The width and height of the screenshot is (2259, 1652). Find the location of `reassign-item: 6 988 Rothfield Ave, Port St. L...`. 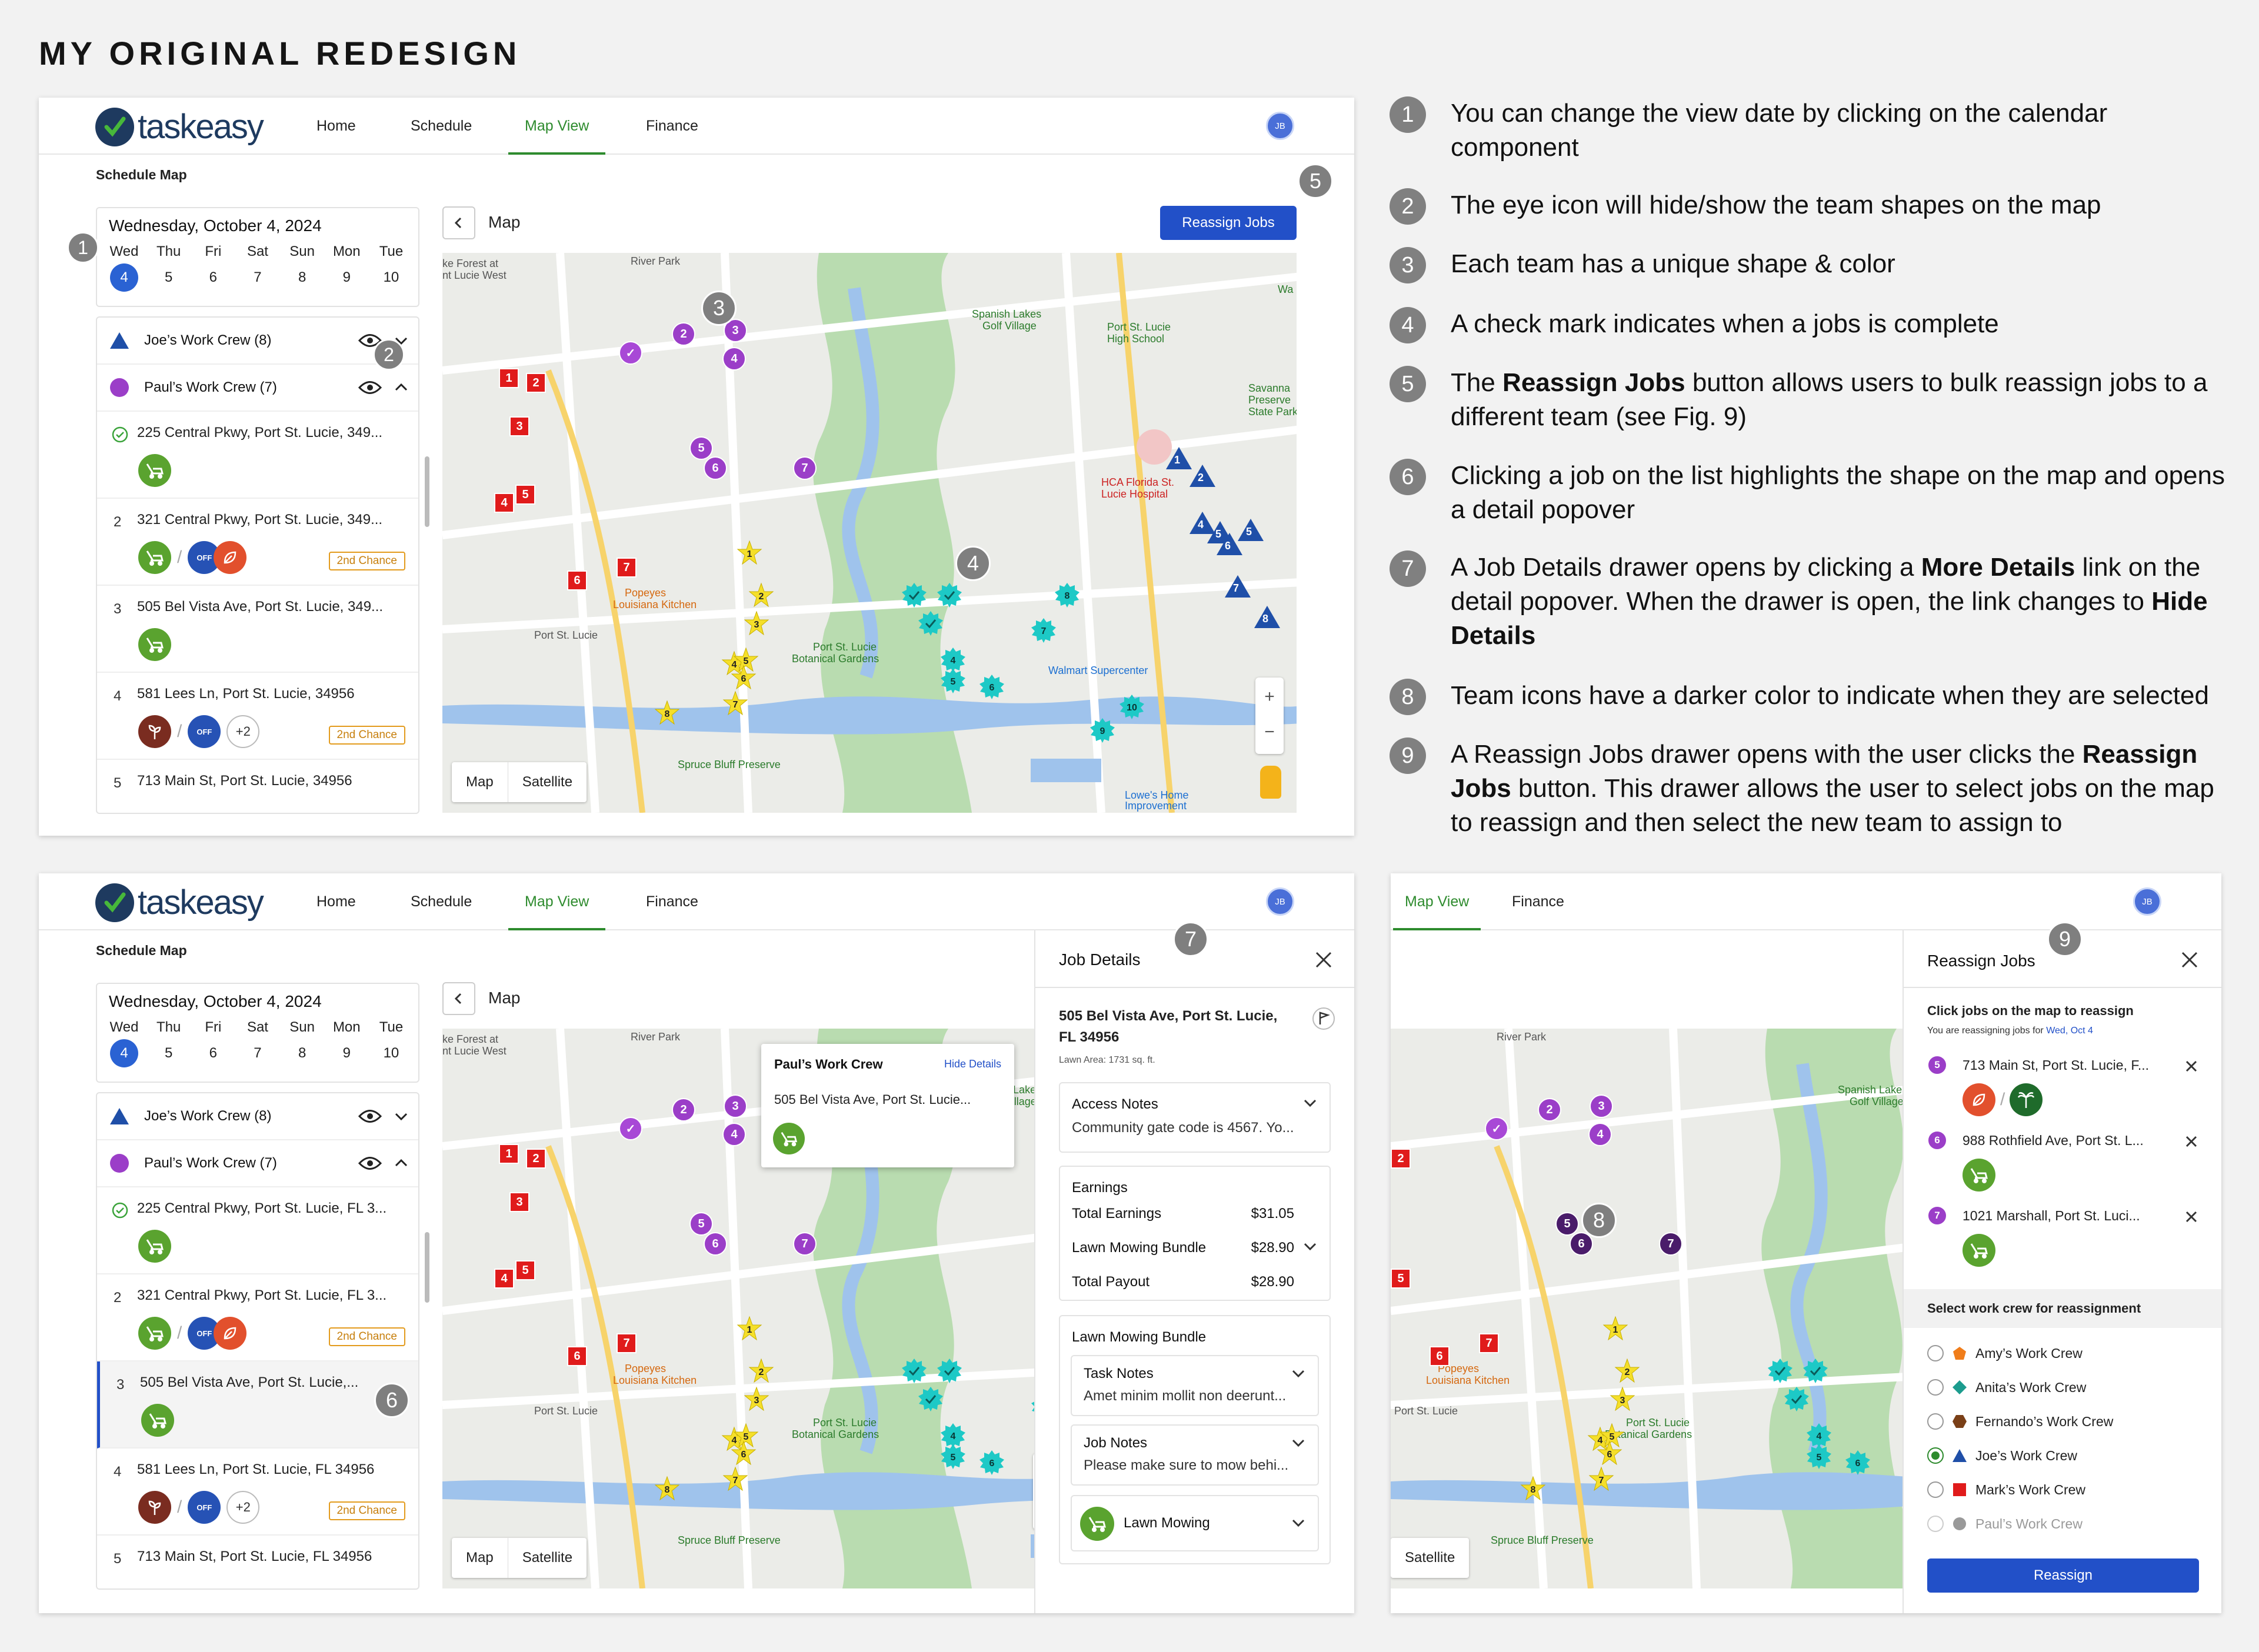

reassign-item: 6 988 Rothfield Ave, Port St. L... is located at coordinates (2068, 1164).